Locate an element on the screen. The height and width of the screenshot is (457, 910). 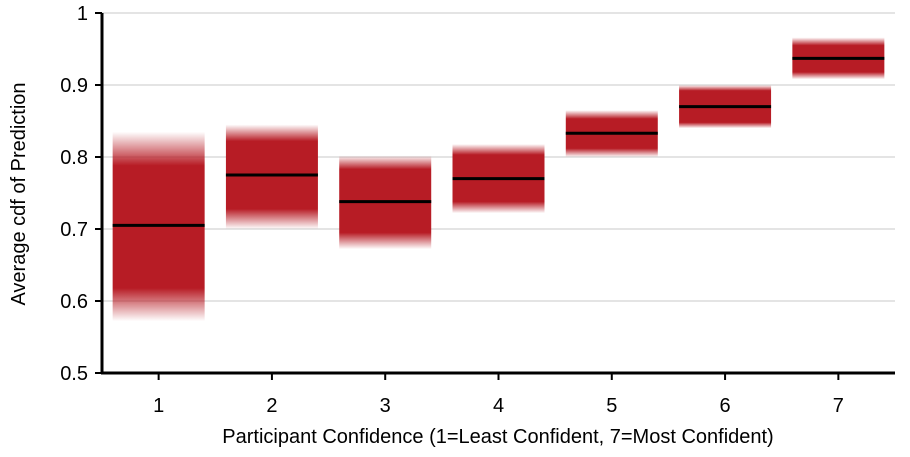
x-tick-label: 2 is located at coordinates (271, 406).